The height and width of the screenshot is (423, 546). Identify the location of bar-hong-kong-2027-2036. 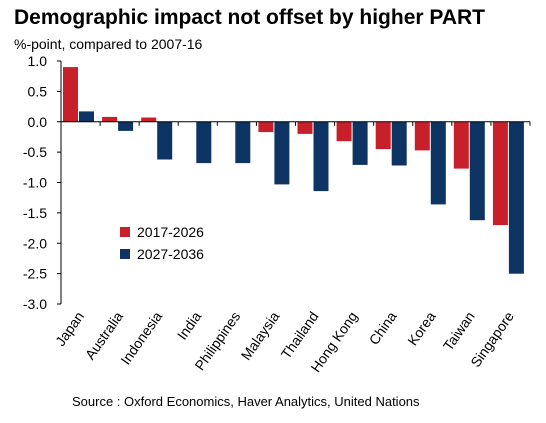
(360, 143).